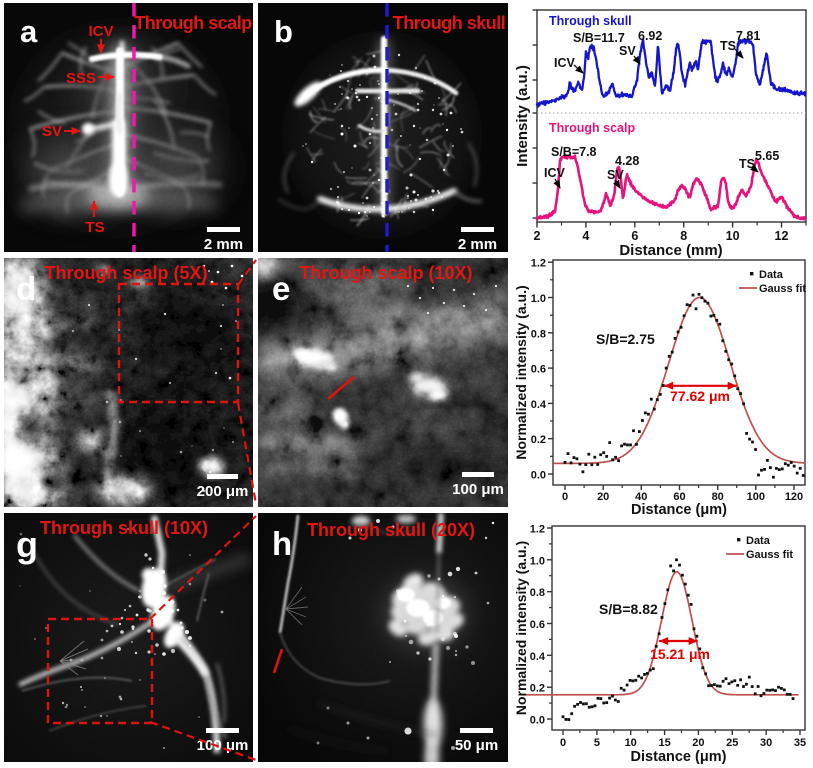  Describe the element at coordinates (29, 31) in the screenshot. I see `svg-text: a` at that location.